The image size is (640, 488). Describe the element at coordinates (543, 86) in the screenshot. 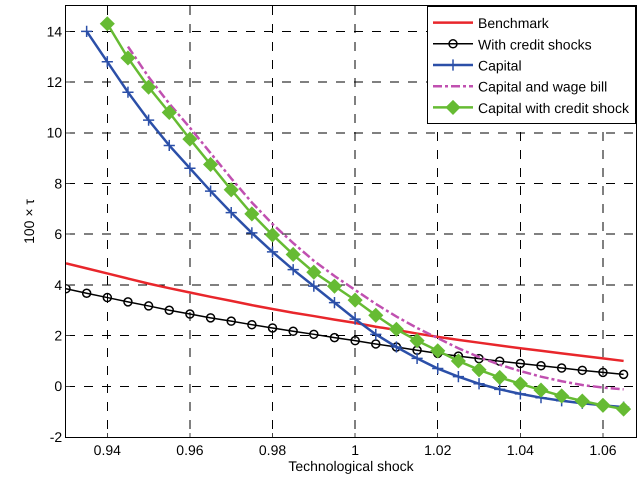

I see `legend-label: Capital and wage bill` at that location.